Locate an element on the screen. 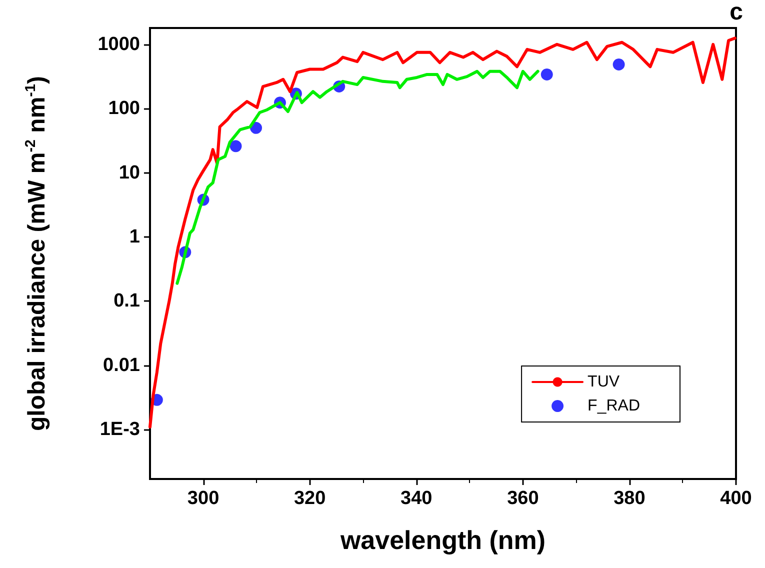 Image resolution: width=765 pixels, height=568 pixels. legend-label: TUV is located at coordinates (604, 382).